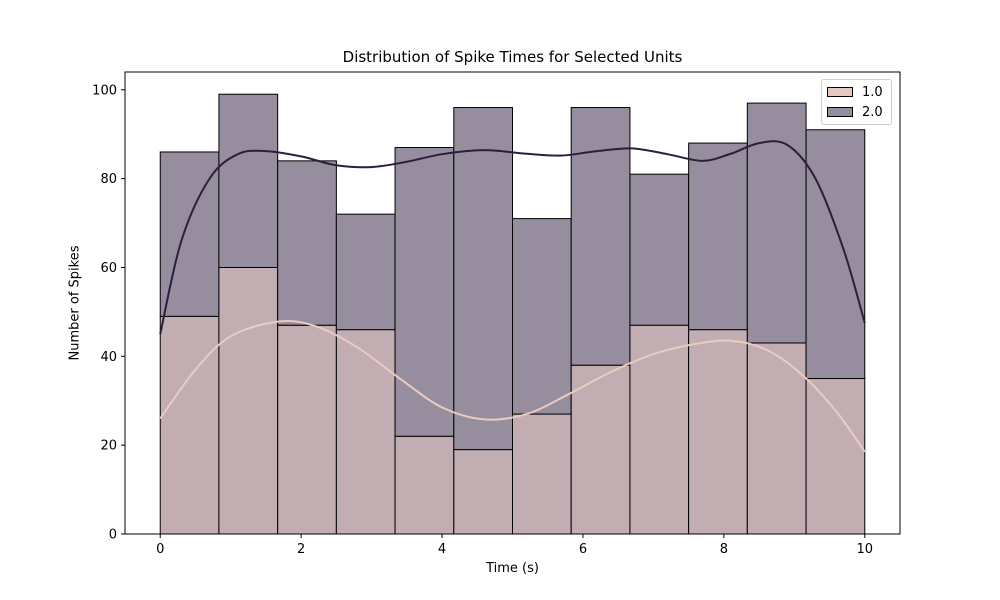 The image size is (1000, 600). What do you see at coordinates (108, 313) in the screenshot?
I see `y-axis: 0 20 40 60 80 100` at bounding box center [108, 313].